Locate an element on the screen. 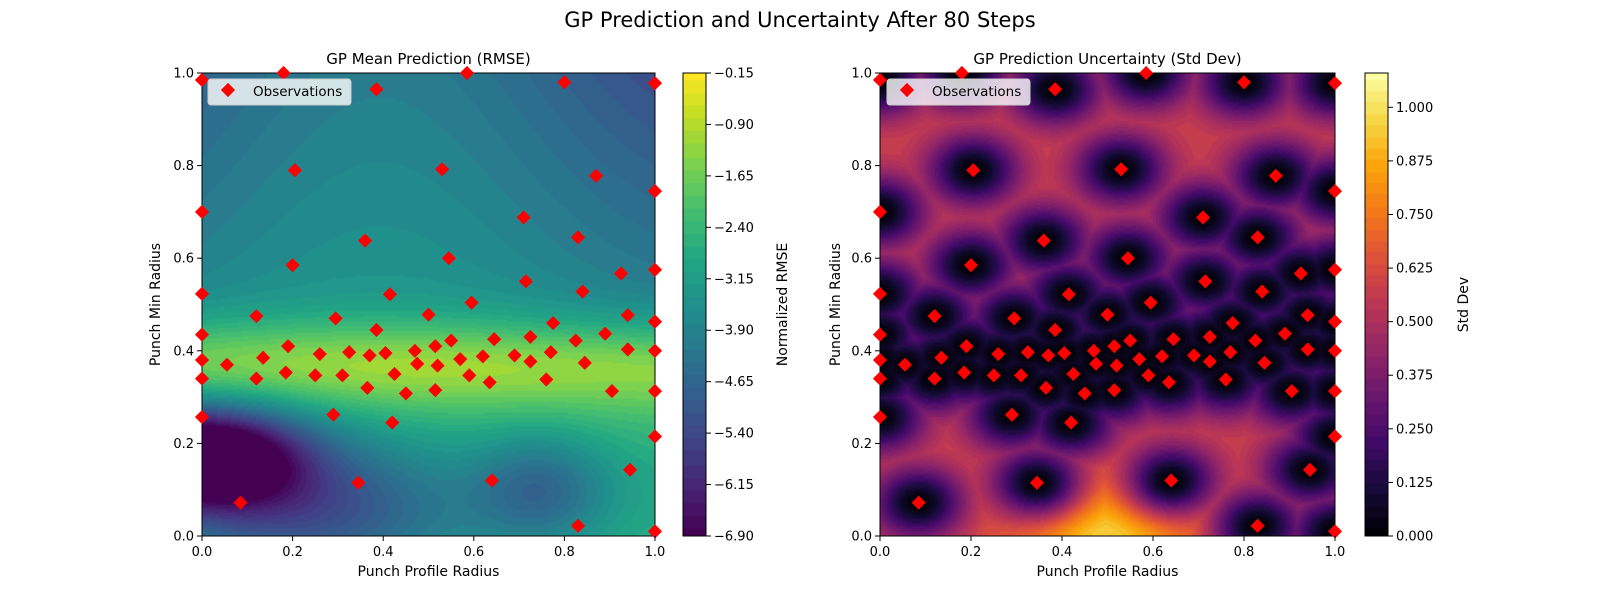 This screenshot has width=1600, height=600. left-y-axis-label: Punch Min Radius is located at coordinates (156, 304).